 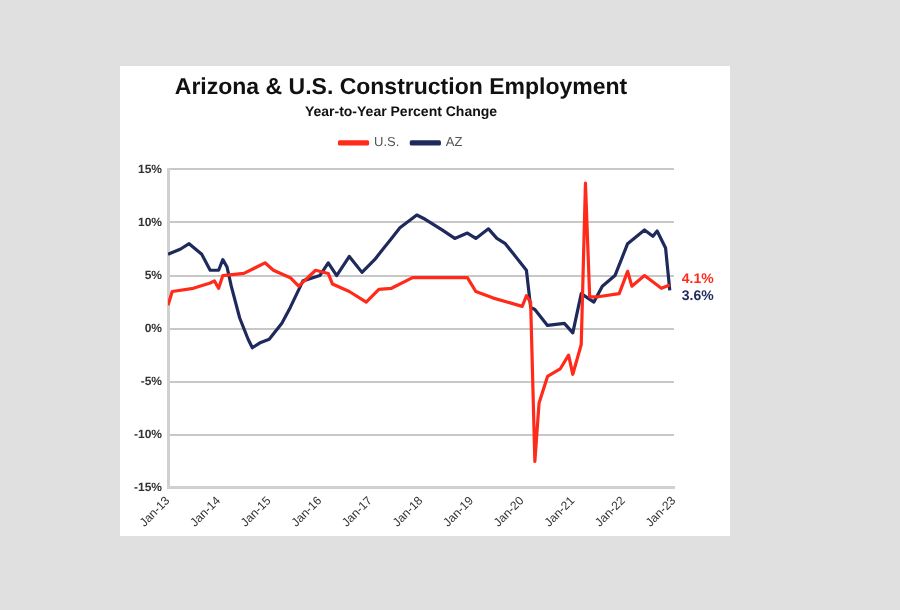 What do you see at coordinates (401, 88) in the screenshot?
I see `chart-title: Arizona & U.S. Construction Employment` at bounding box center [401, 88].